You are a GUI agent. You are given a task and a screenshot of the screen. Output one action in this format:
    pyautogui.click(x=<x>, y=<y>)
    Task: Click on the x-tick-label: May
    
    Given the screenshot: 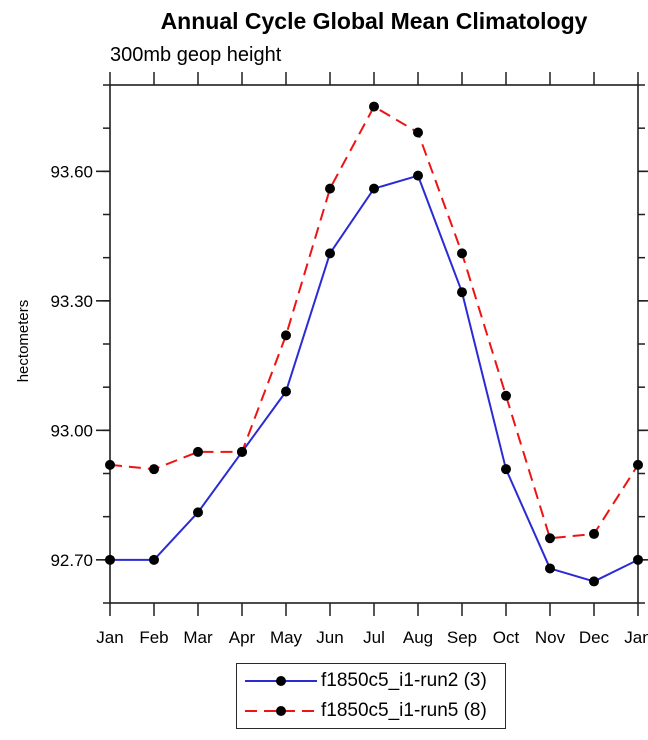 What is the action you would take?
    pyautogui.click(x=286, y=637)
    